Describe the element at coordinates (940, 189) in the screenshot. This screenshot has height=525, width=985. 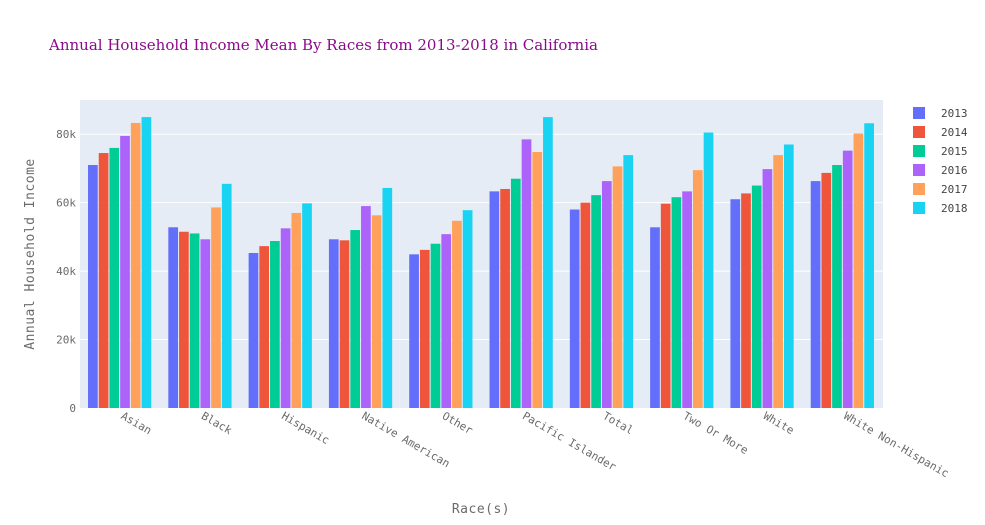
I see `legend-item-2017: 2017` at that location.